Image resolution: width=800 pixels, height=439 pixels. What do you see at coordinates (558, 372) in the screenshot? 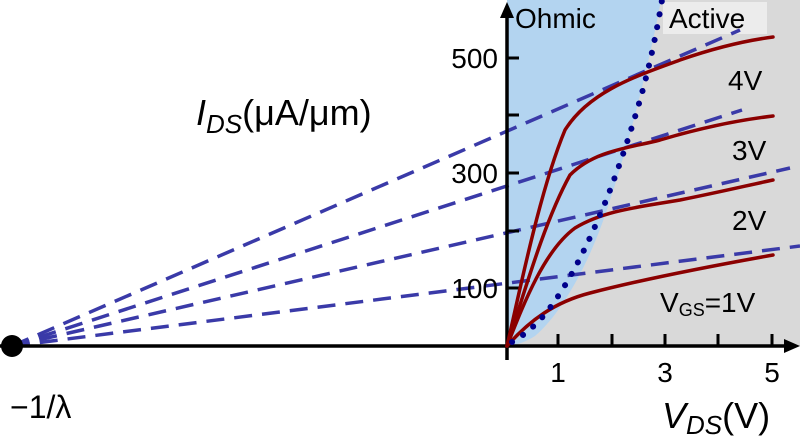
I see `x-tick-label-1: 1` at bounding box center [558, 372].